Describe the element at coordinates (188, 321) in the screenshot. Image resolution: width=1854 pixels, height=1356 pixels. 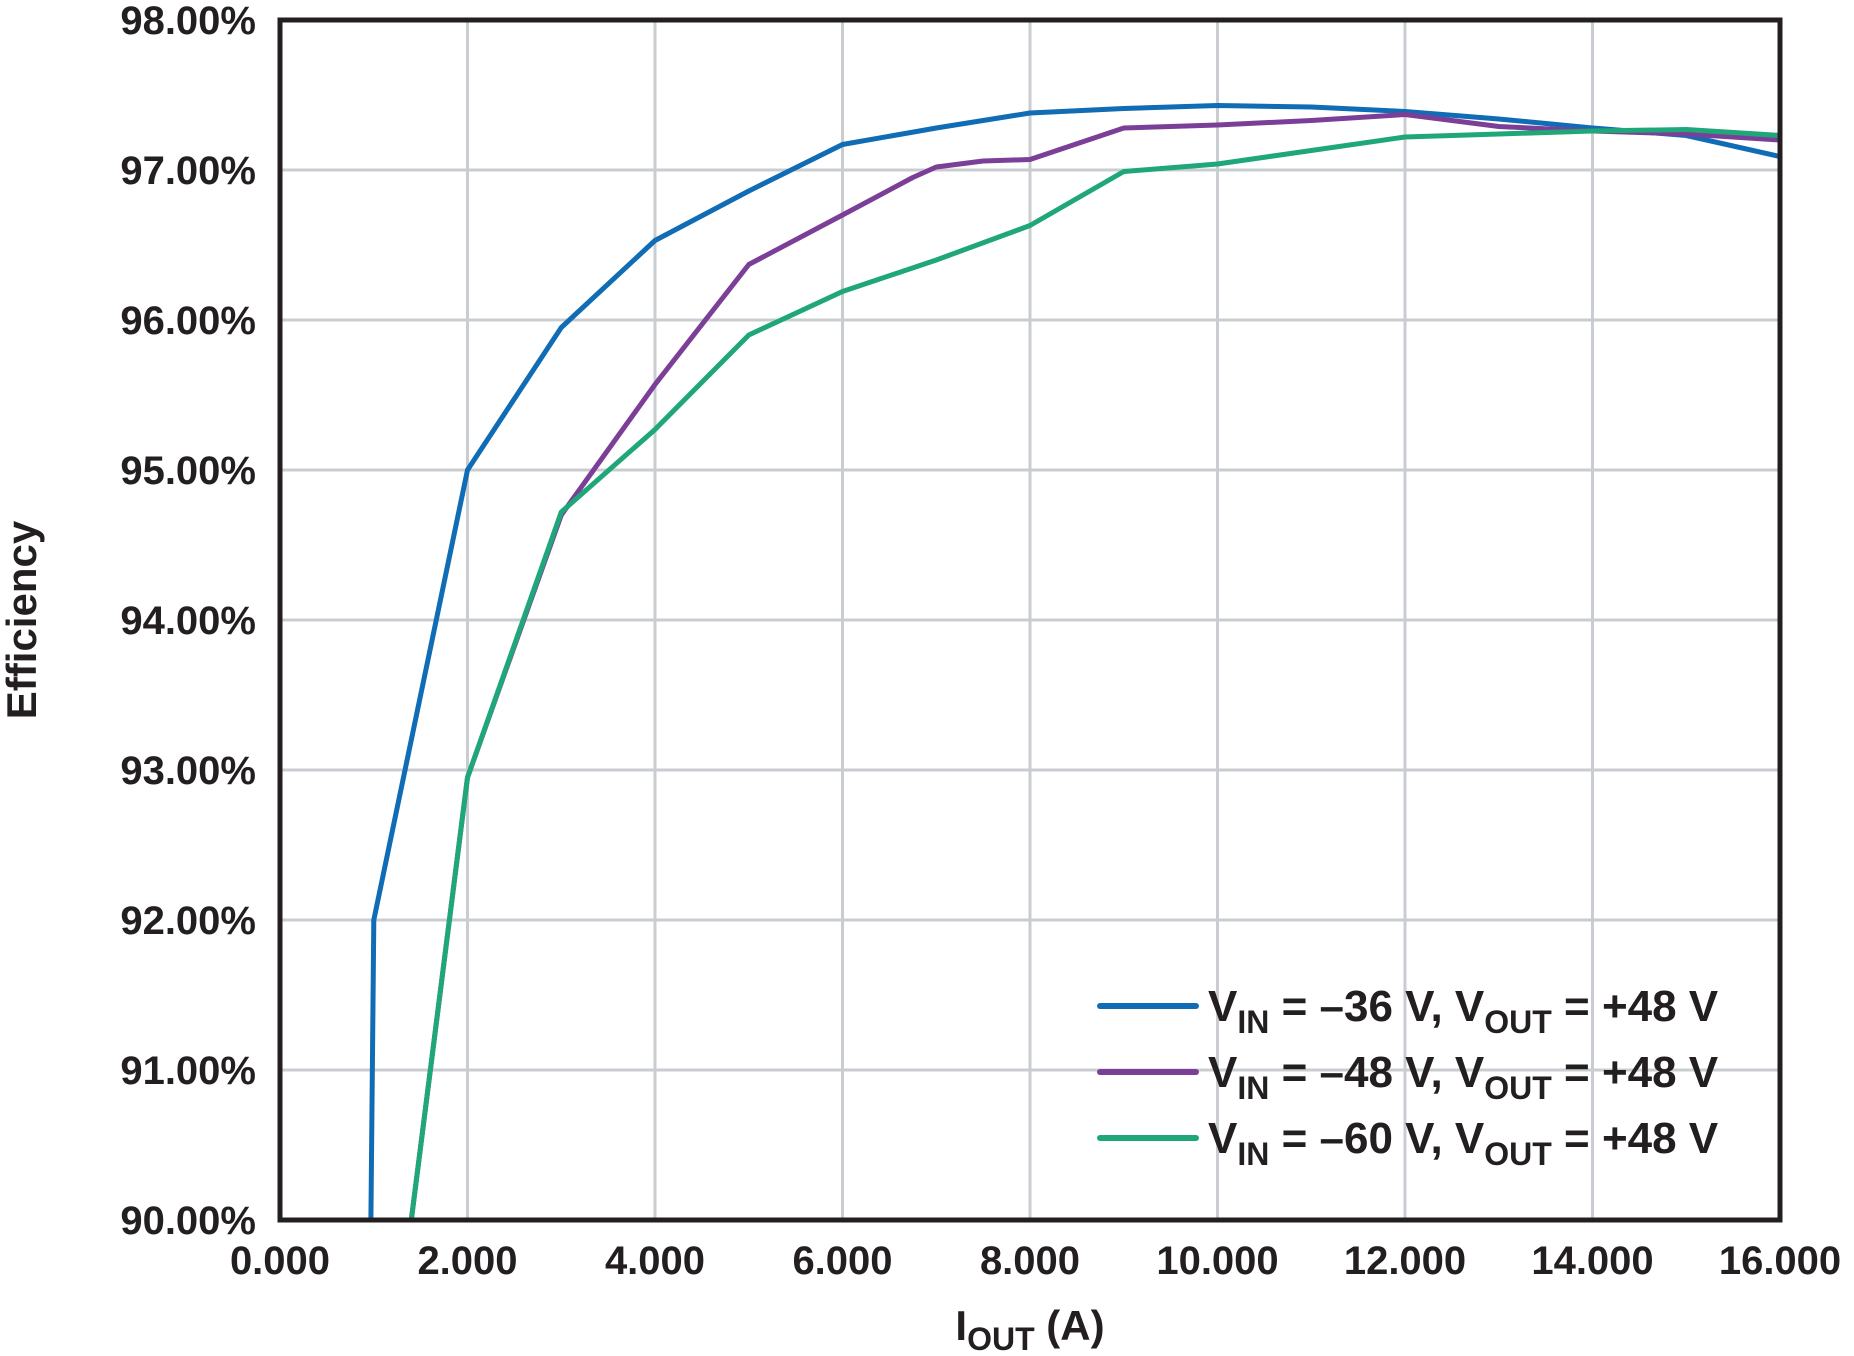
I see `y-tick-label: 96.00%` at that location.